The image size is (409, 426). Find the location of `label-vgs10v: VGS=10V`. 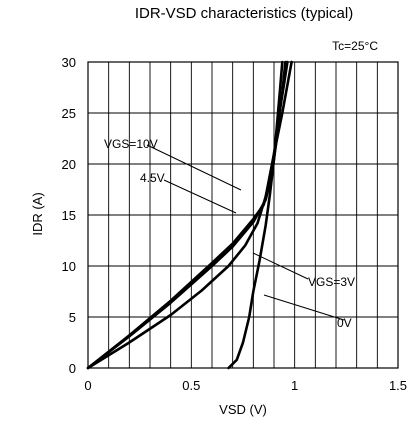

label-vgs10v: VGS=10V is located at coordinates (131, 144).